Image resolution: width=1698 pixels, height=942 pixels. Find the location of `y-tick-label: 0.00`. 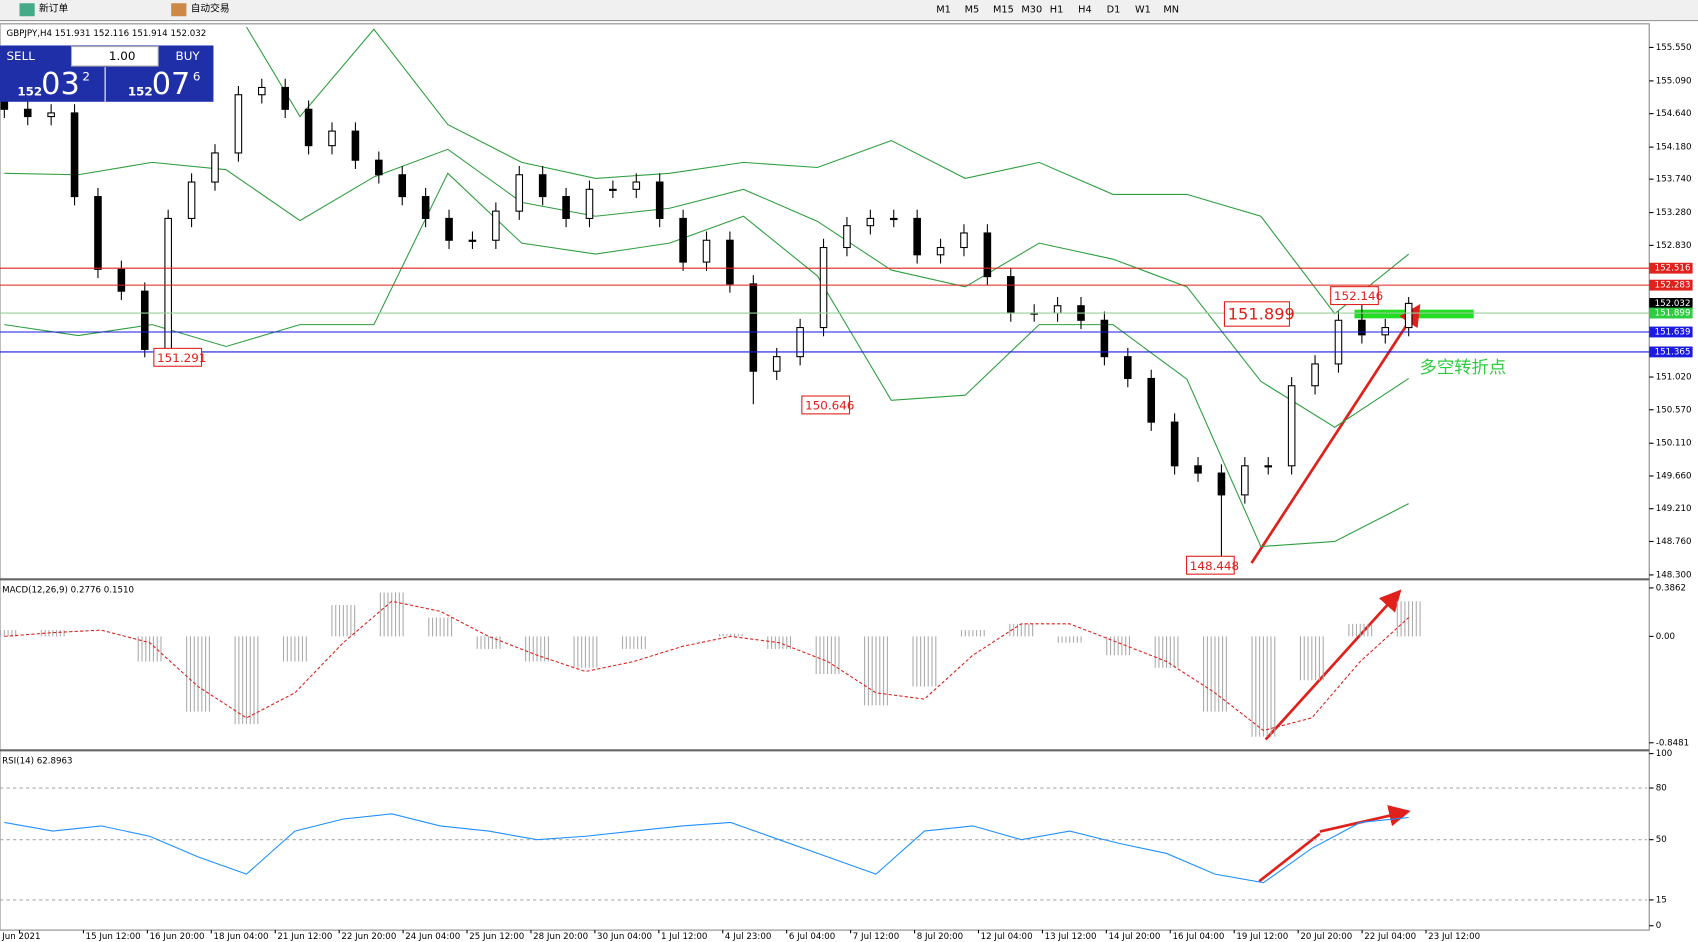

y-tick-label: 0.00 is located at coordinates (1665, 637).